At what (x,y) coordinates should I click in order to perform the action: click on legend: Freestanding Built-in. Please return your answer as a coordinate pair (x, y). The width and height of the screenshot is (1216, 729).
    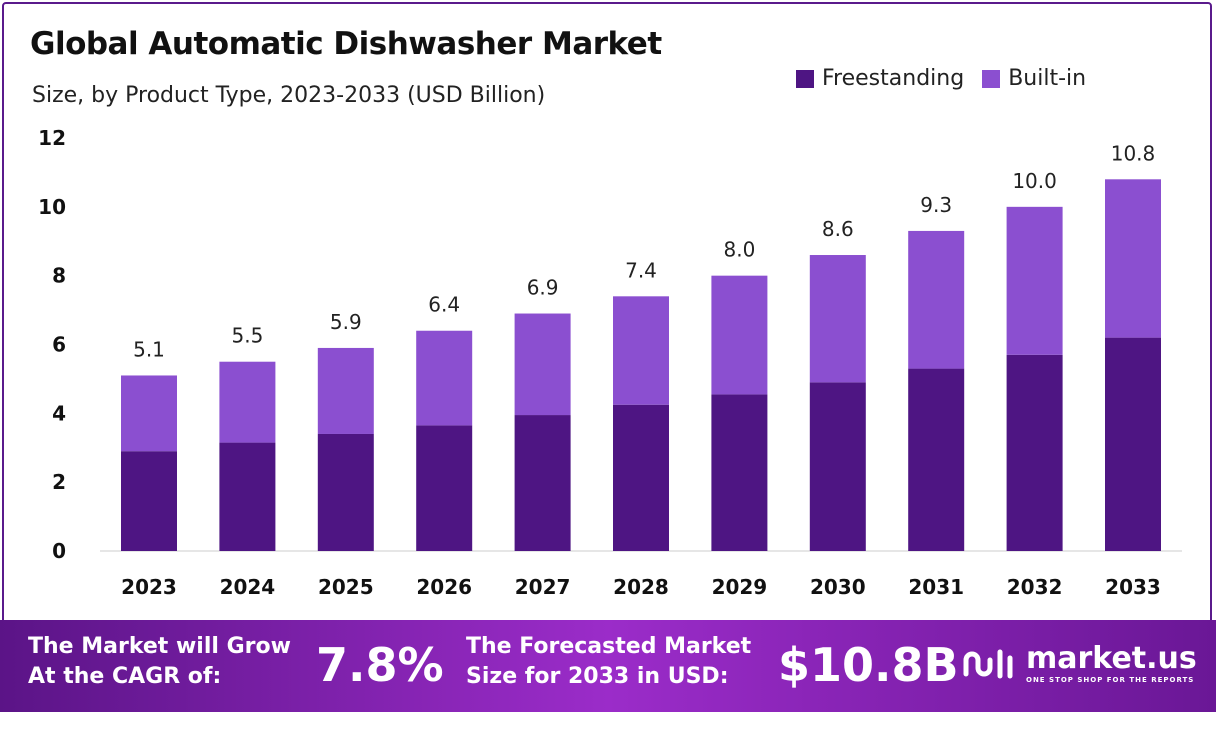
    Looking at the image, I should click on (941, 78).